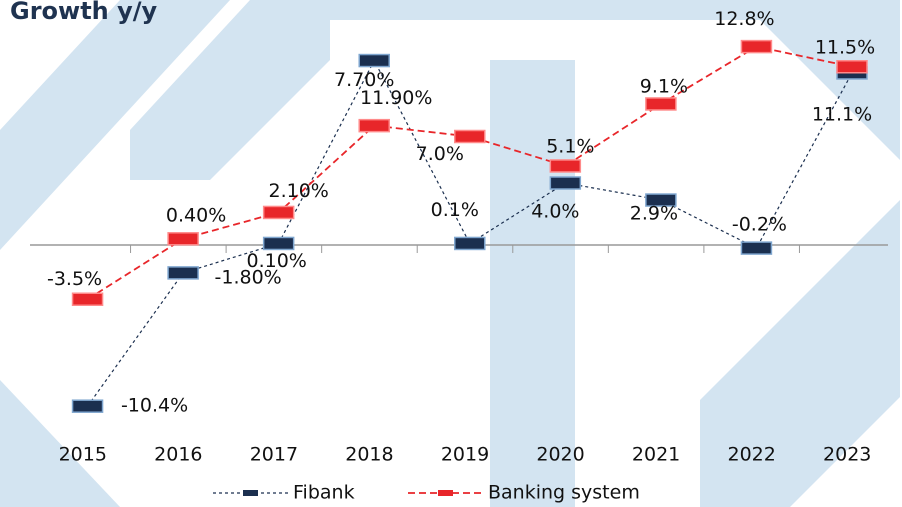  Describe the element at coordinates (298, 191) in the screenshot. I see `data-label: 2.10%` at that location.